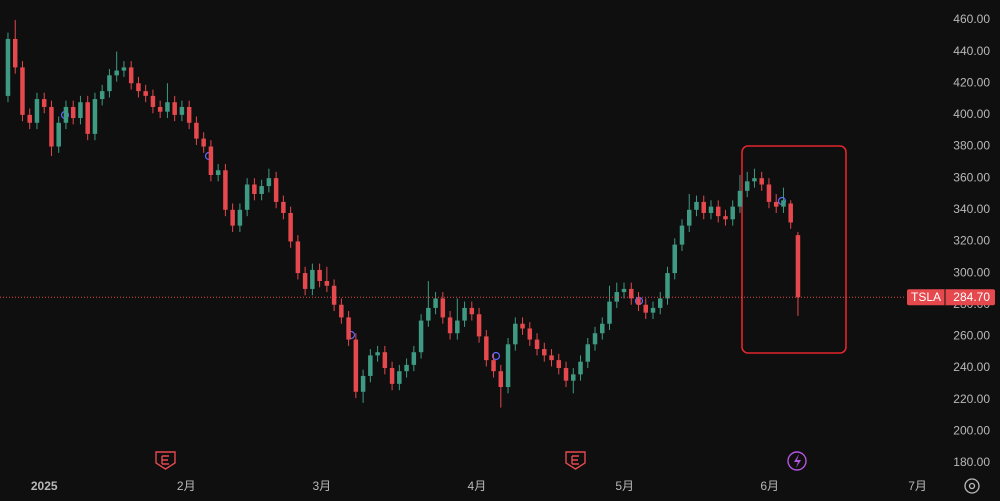 The image size is (1000, 501). Describe the element at coordinates (971, 51) in the screenshot. I see `y-tick-label: 440.00` at that location.